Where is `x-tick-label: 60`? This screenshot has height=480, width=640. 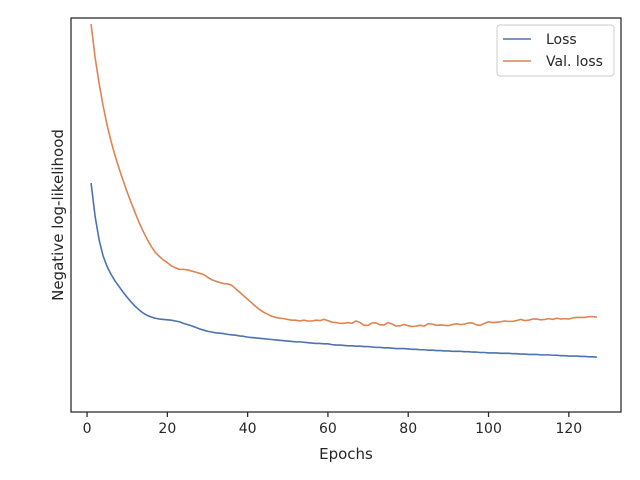
x-tick-label: 60 is located at coordinates (328, 429).